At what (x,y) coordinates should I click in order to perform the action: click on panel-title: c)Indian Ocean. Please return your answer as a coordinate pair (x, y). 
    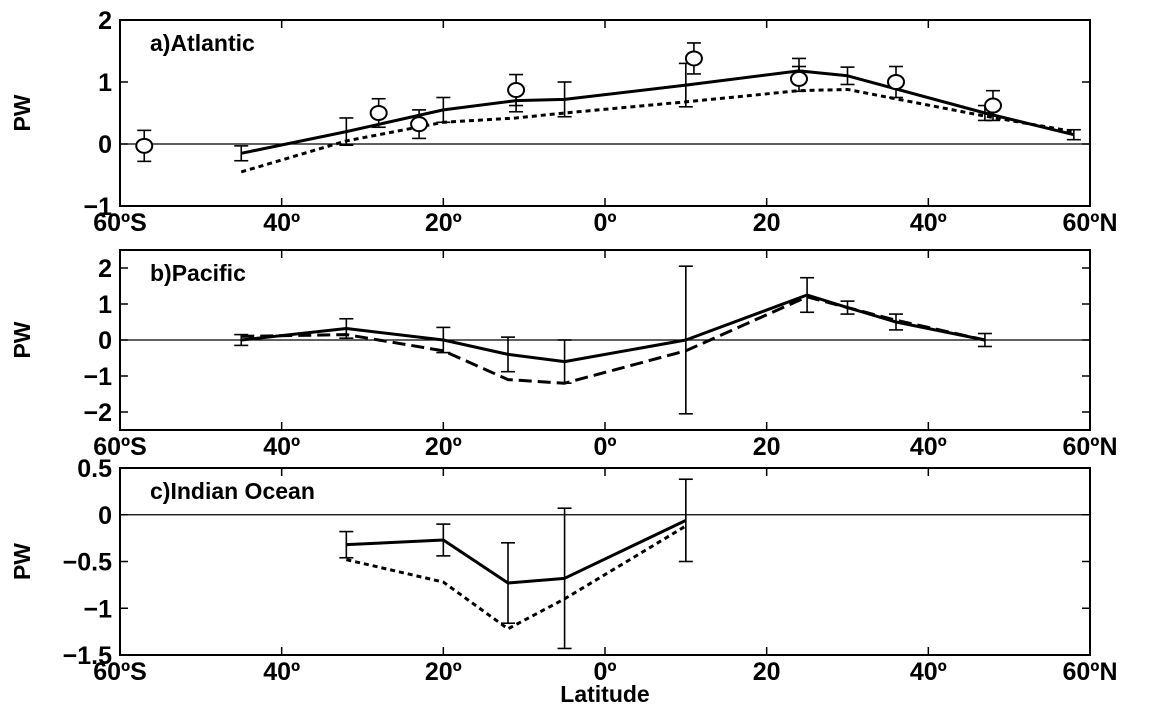
    Looking at the image, I should click on (232, 491).